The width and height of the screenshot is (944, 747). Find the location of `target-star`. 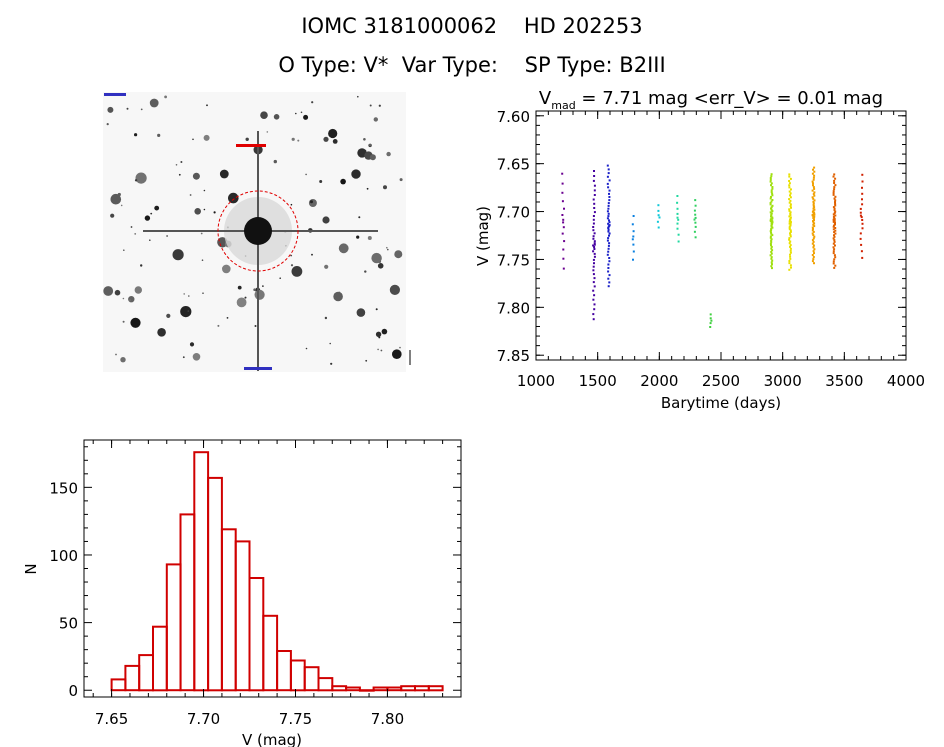

target-star is located at coordinates (258, 231).